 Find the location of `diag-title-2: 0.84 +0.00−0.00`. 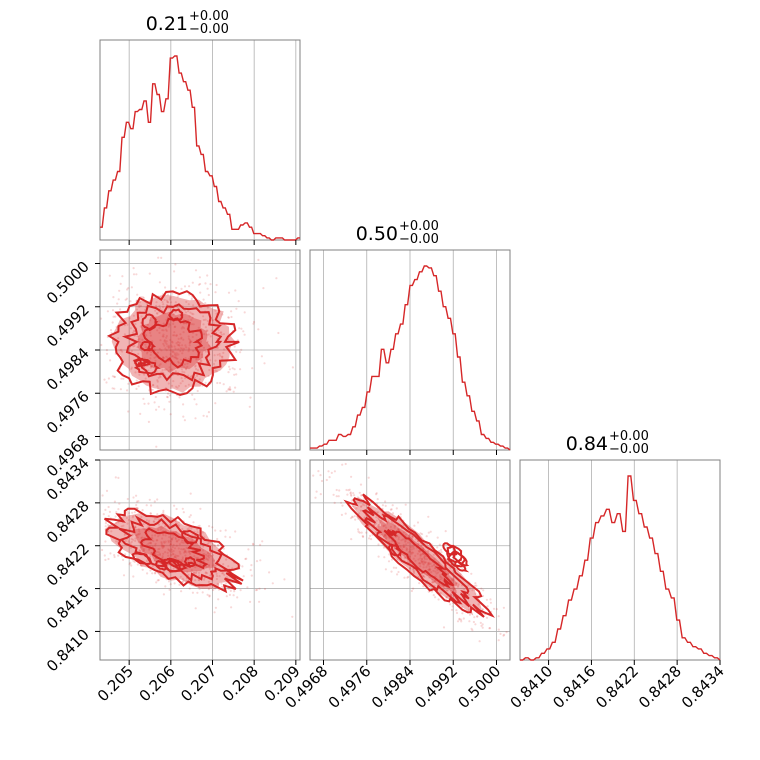

diag-title-2: 0.84 +0.00−0.00 is located at coordinates (607, 443).